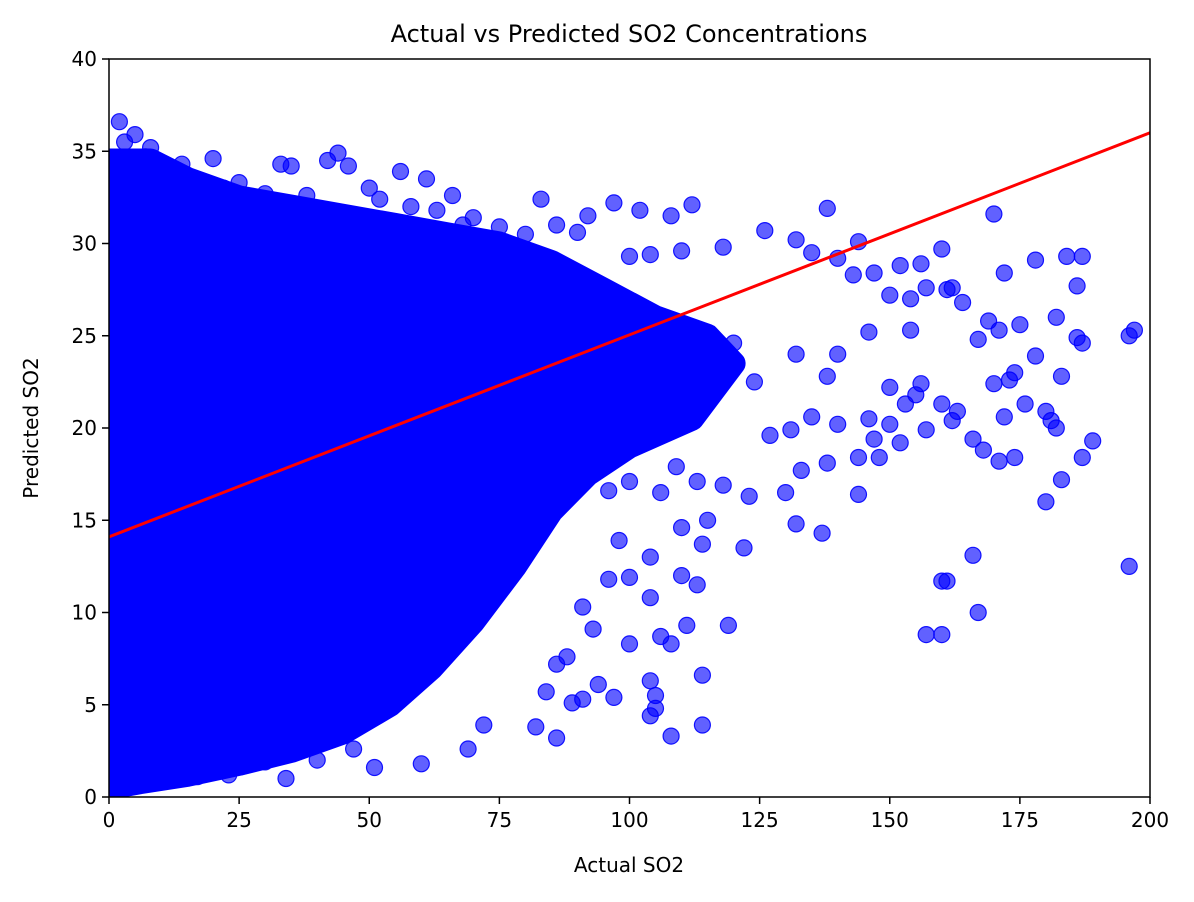 This screenshot has width=1194, height=902. What do you see at coordinates (90, 797) in the screenshot?
I see `y-tick-label: 0` at bounding box center [90, 797].